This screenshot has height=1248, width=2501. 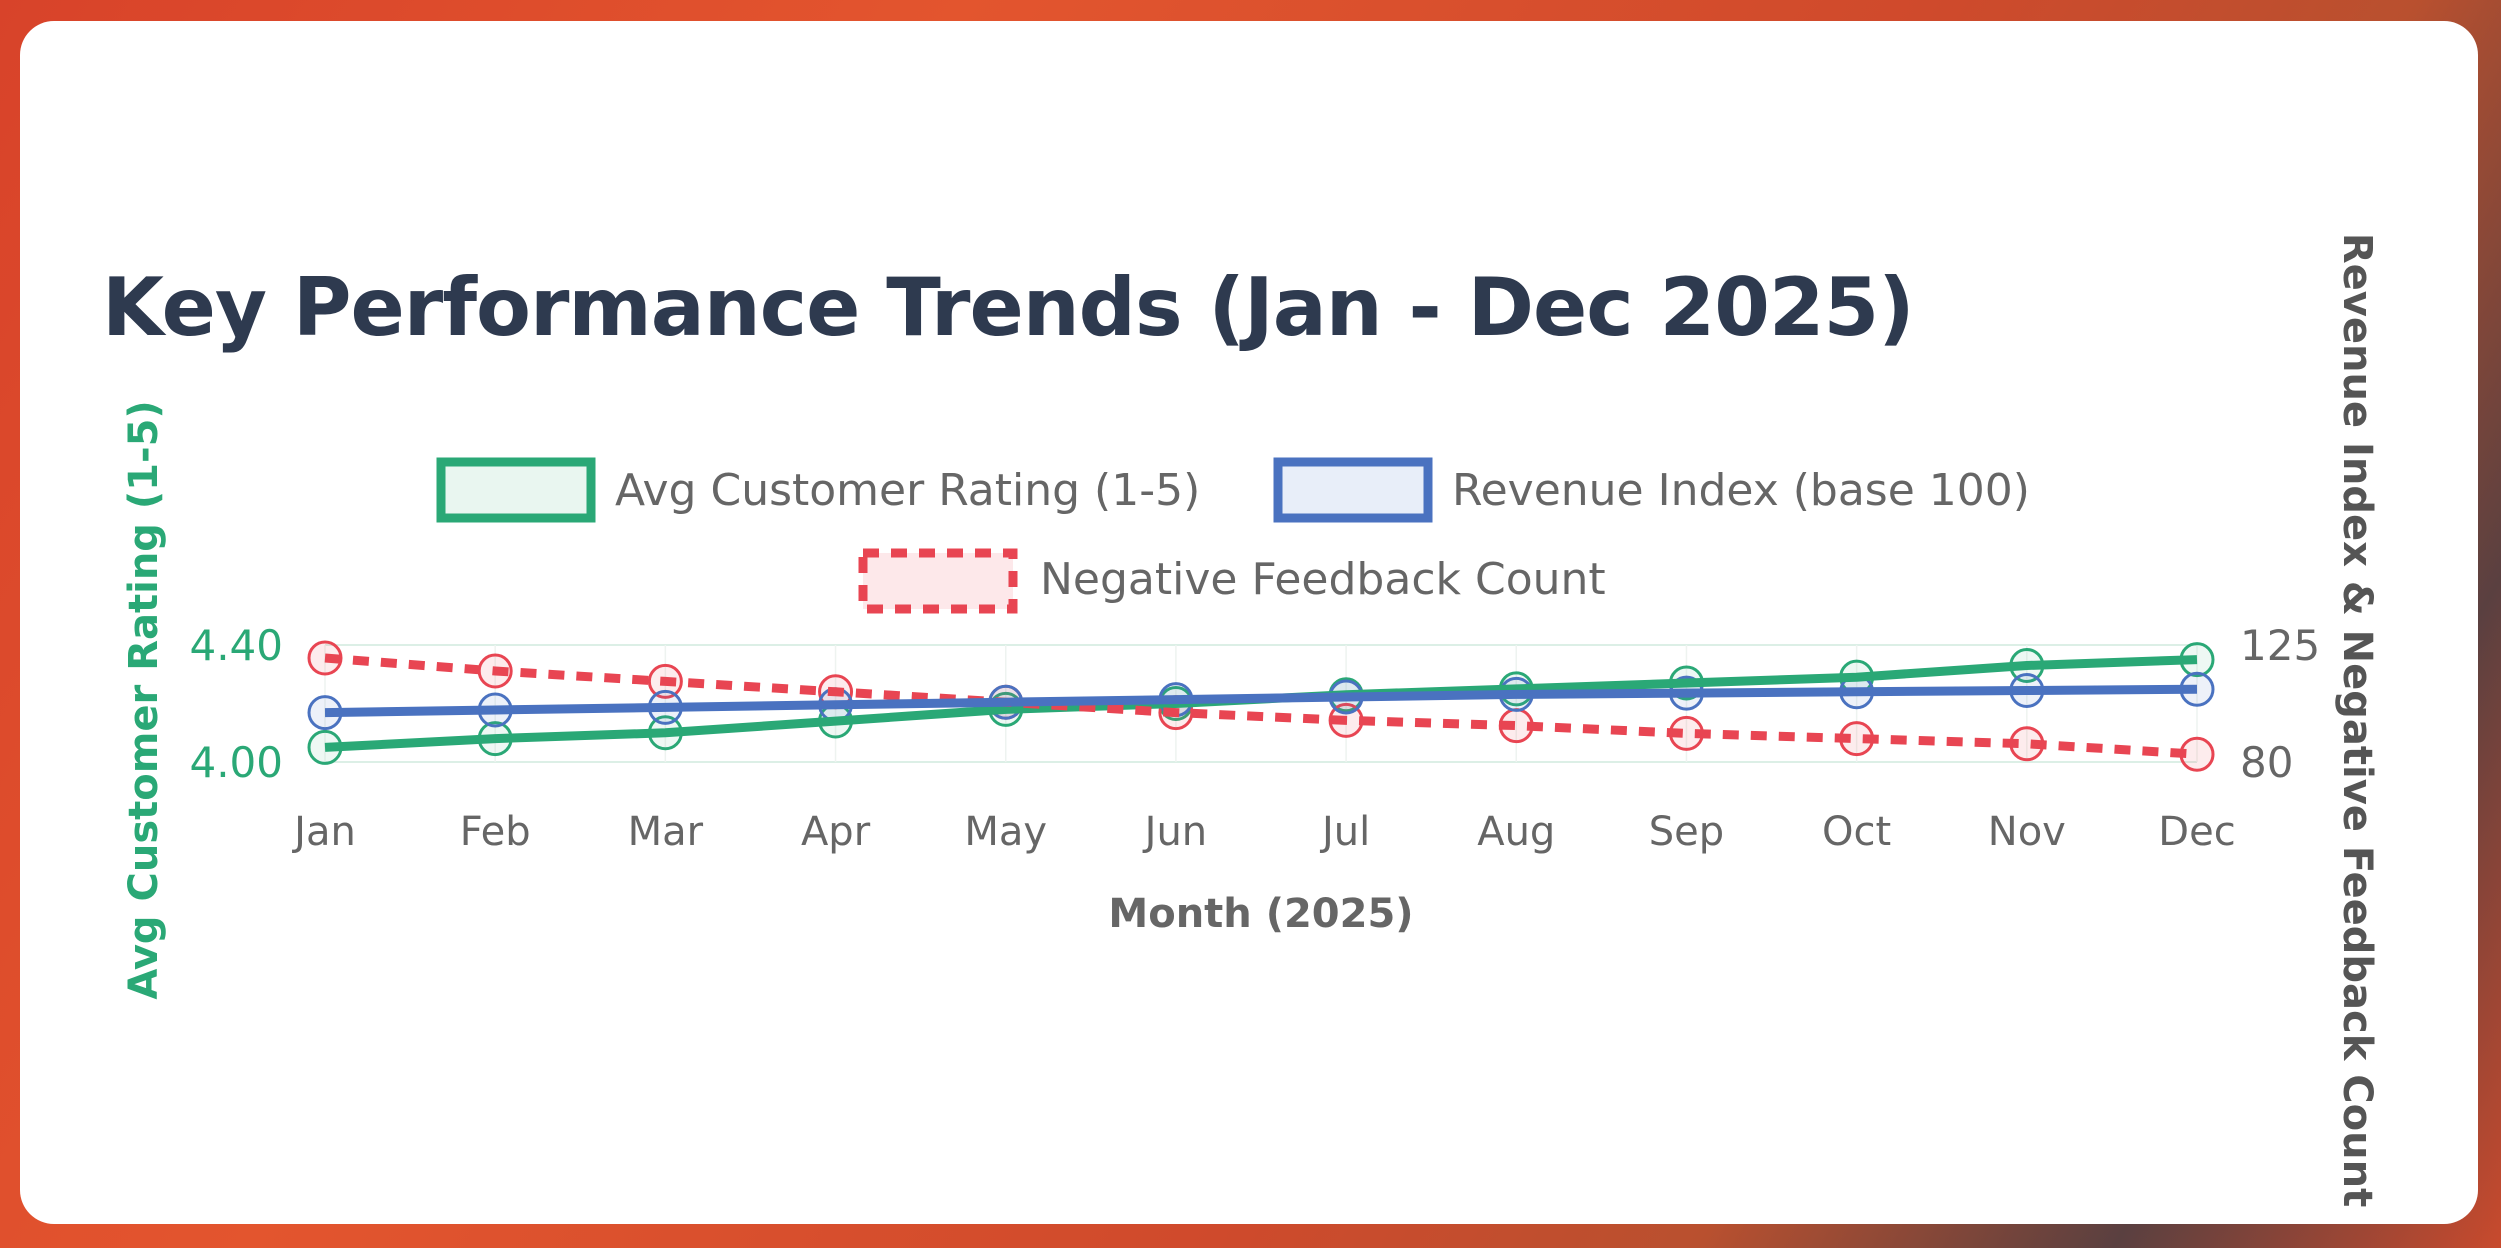 I want to click on x-tick-label: Jul, so click(x=1344, y=832).